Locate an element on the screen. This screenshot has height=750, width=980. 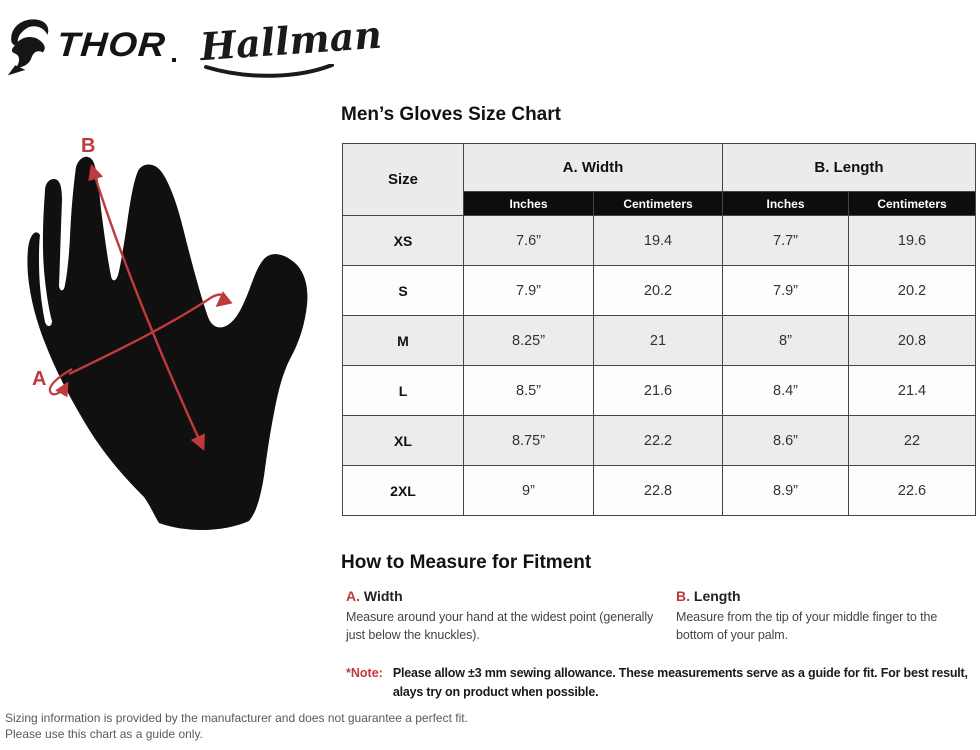
width-arrow-curl is located at coordinates (60, 383).